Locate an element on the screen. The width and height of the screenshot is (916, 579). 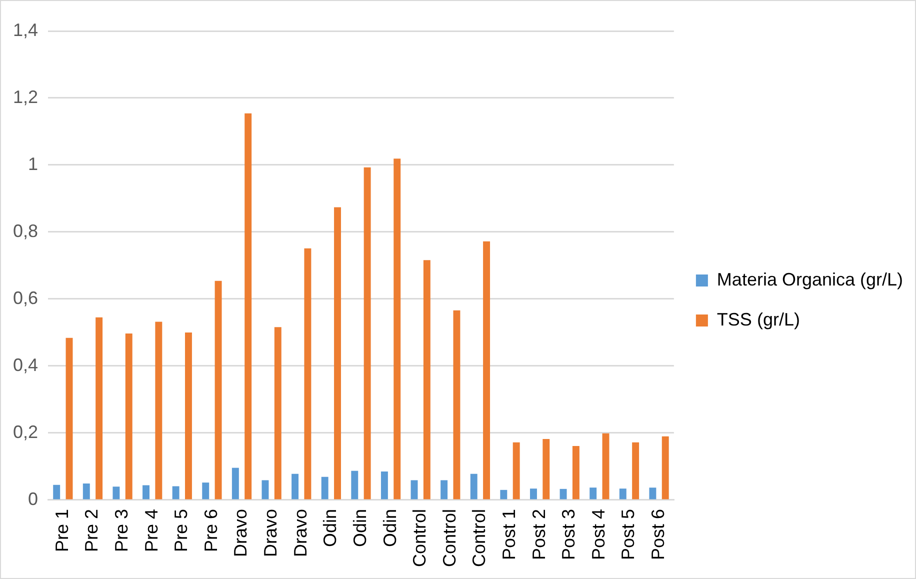
x-tick-label: Pre 4 is located at coordinates (151, 530).